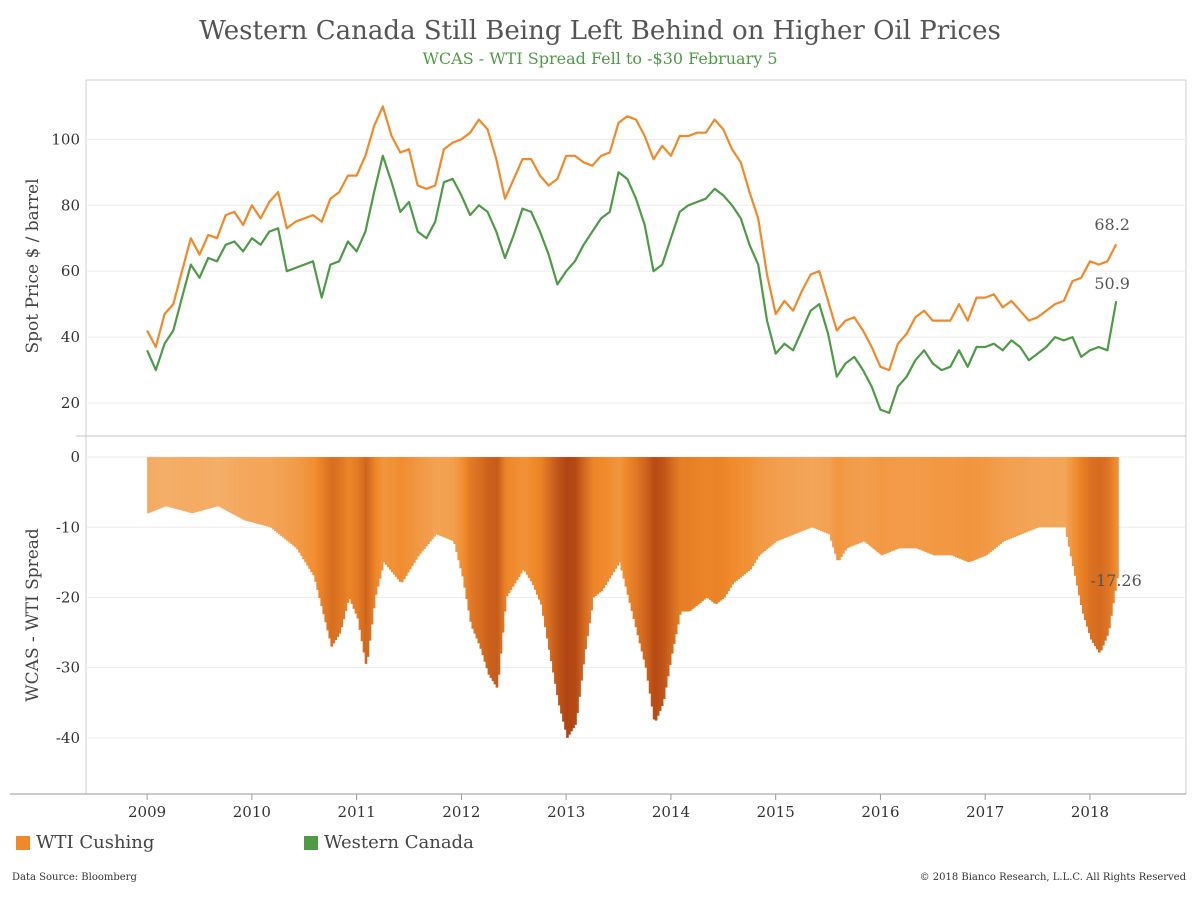  What do you see at coordinates (1116, 580) in the screenshot?
I see `data-label-spread: -17.26` at bounding box center [1116, 580].